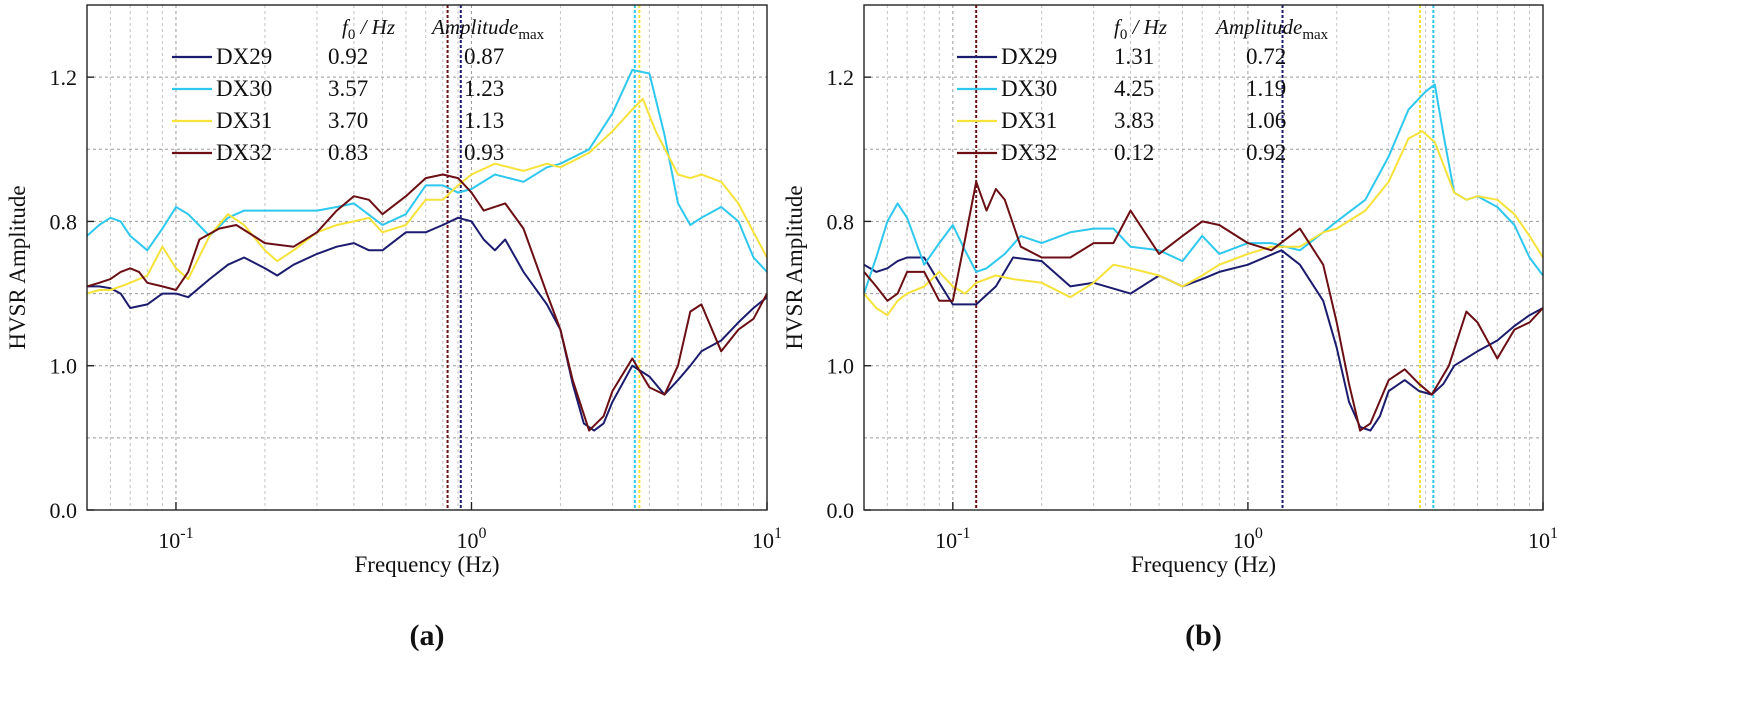  Describe the element at coordinates (1134, 56) in the screenshot. I see `legend-f0-dx29: 1.31` at that location.